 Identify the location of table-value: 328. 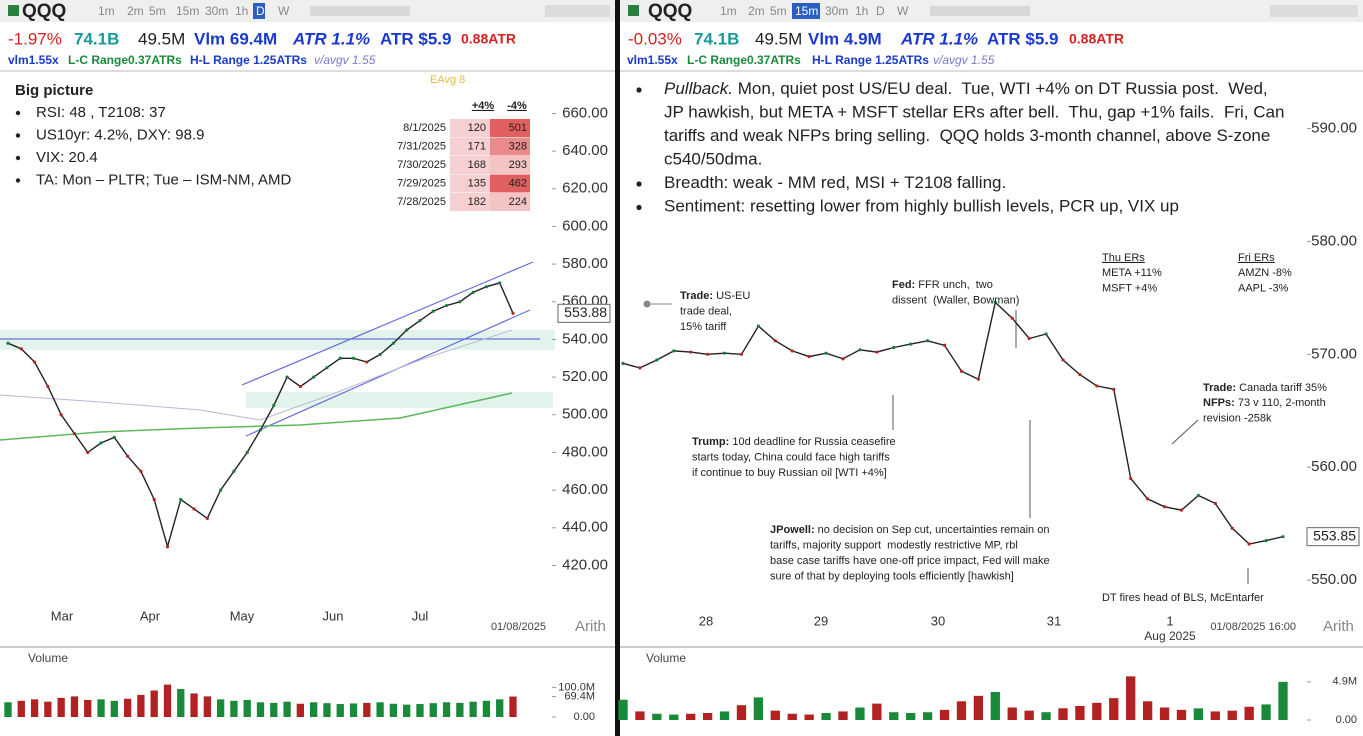
(518, 146).